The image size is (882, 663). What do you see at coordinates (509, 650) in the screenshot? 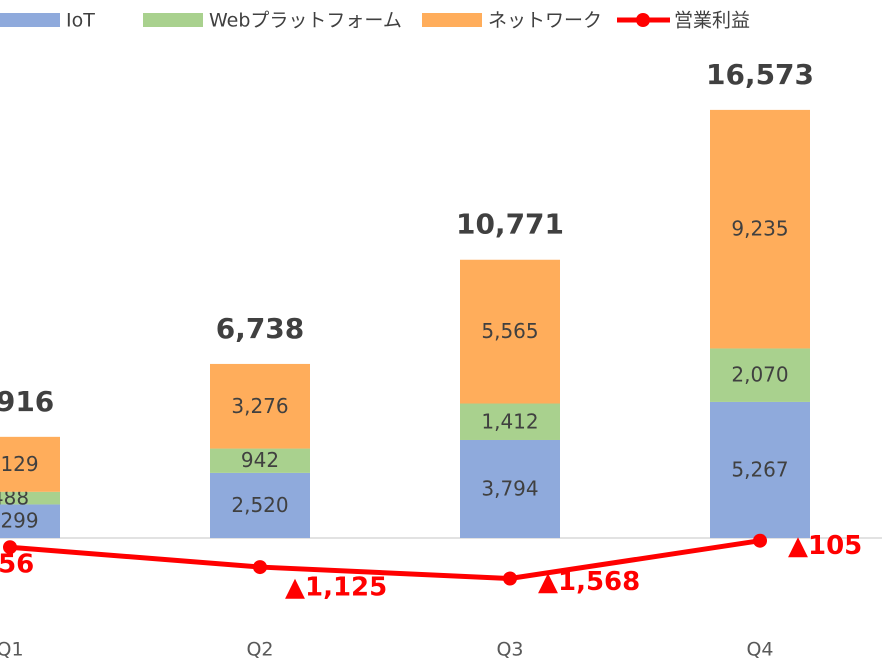
I see `x-tick-label: Q3` at bounding box center [509, 650].